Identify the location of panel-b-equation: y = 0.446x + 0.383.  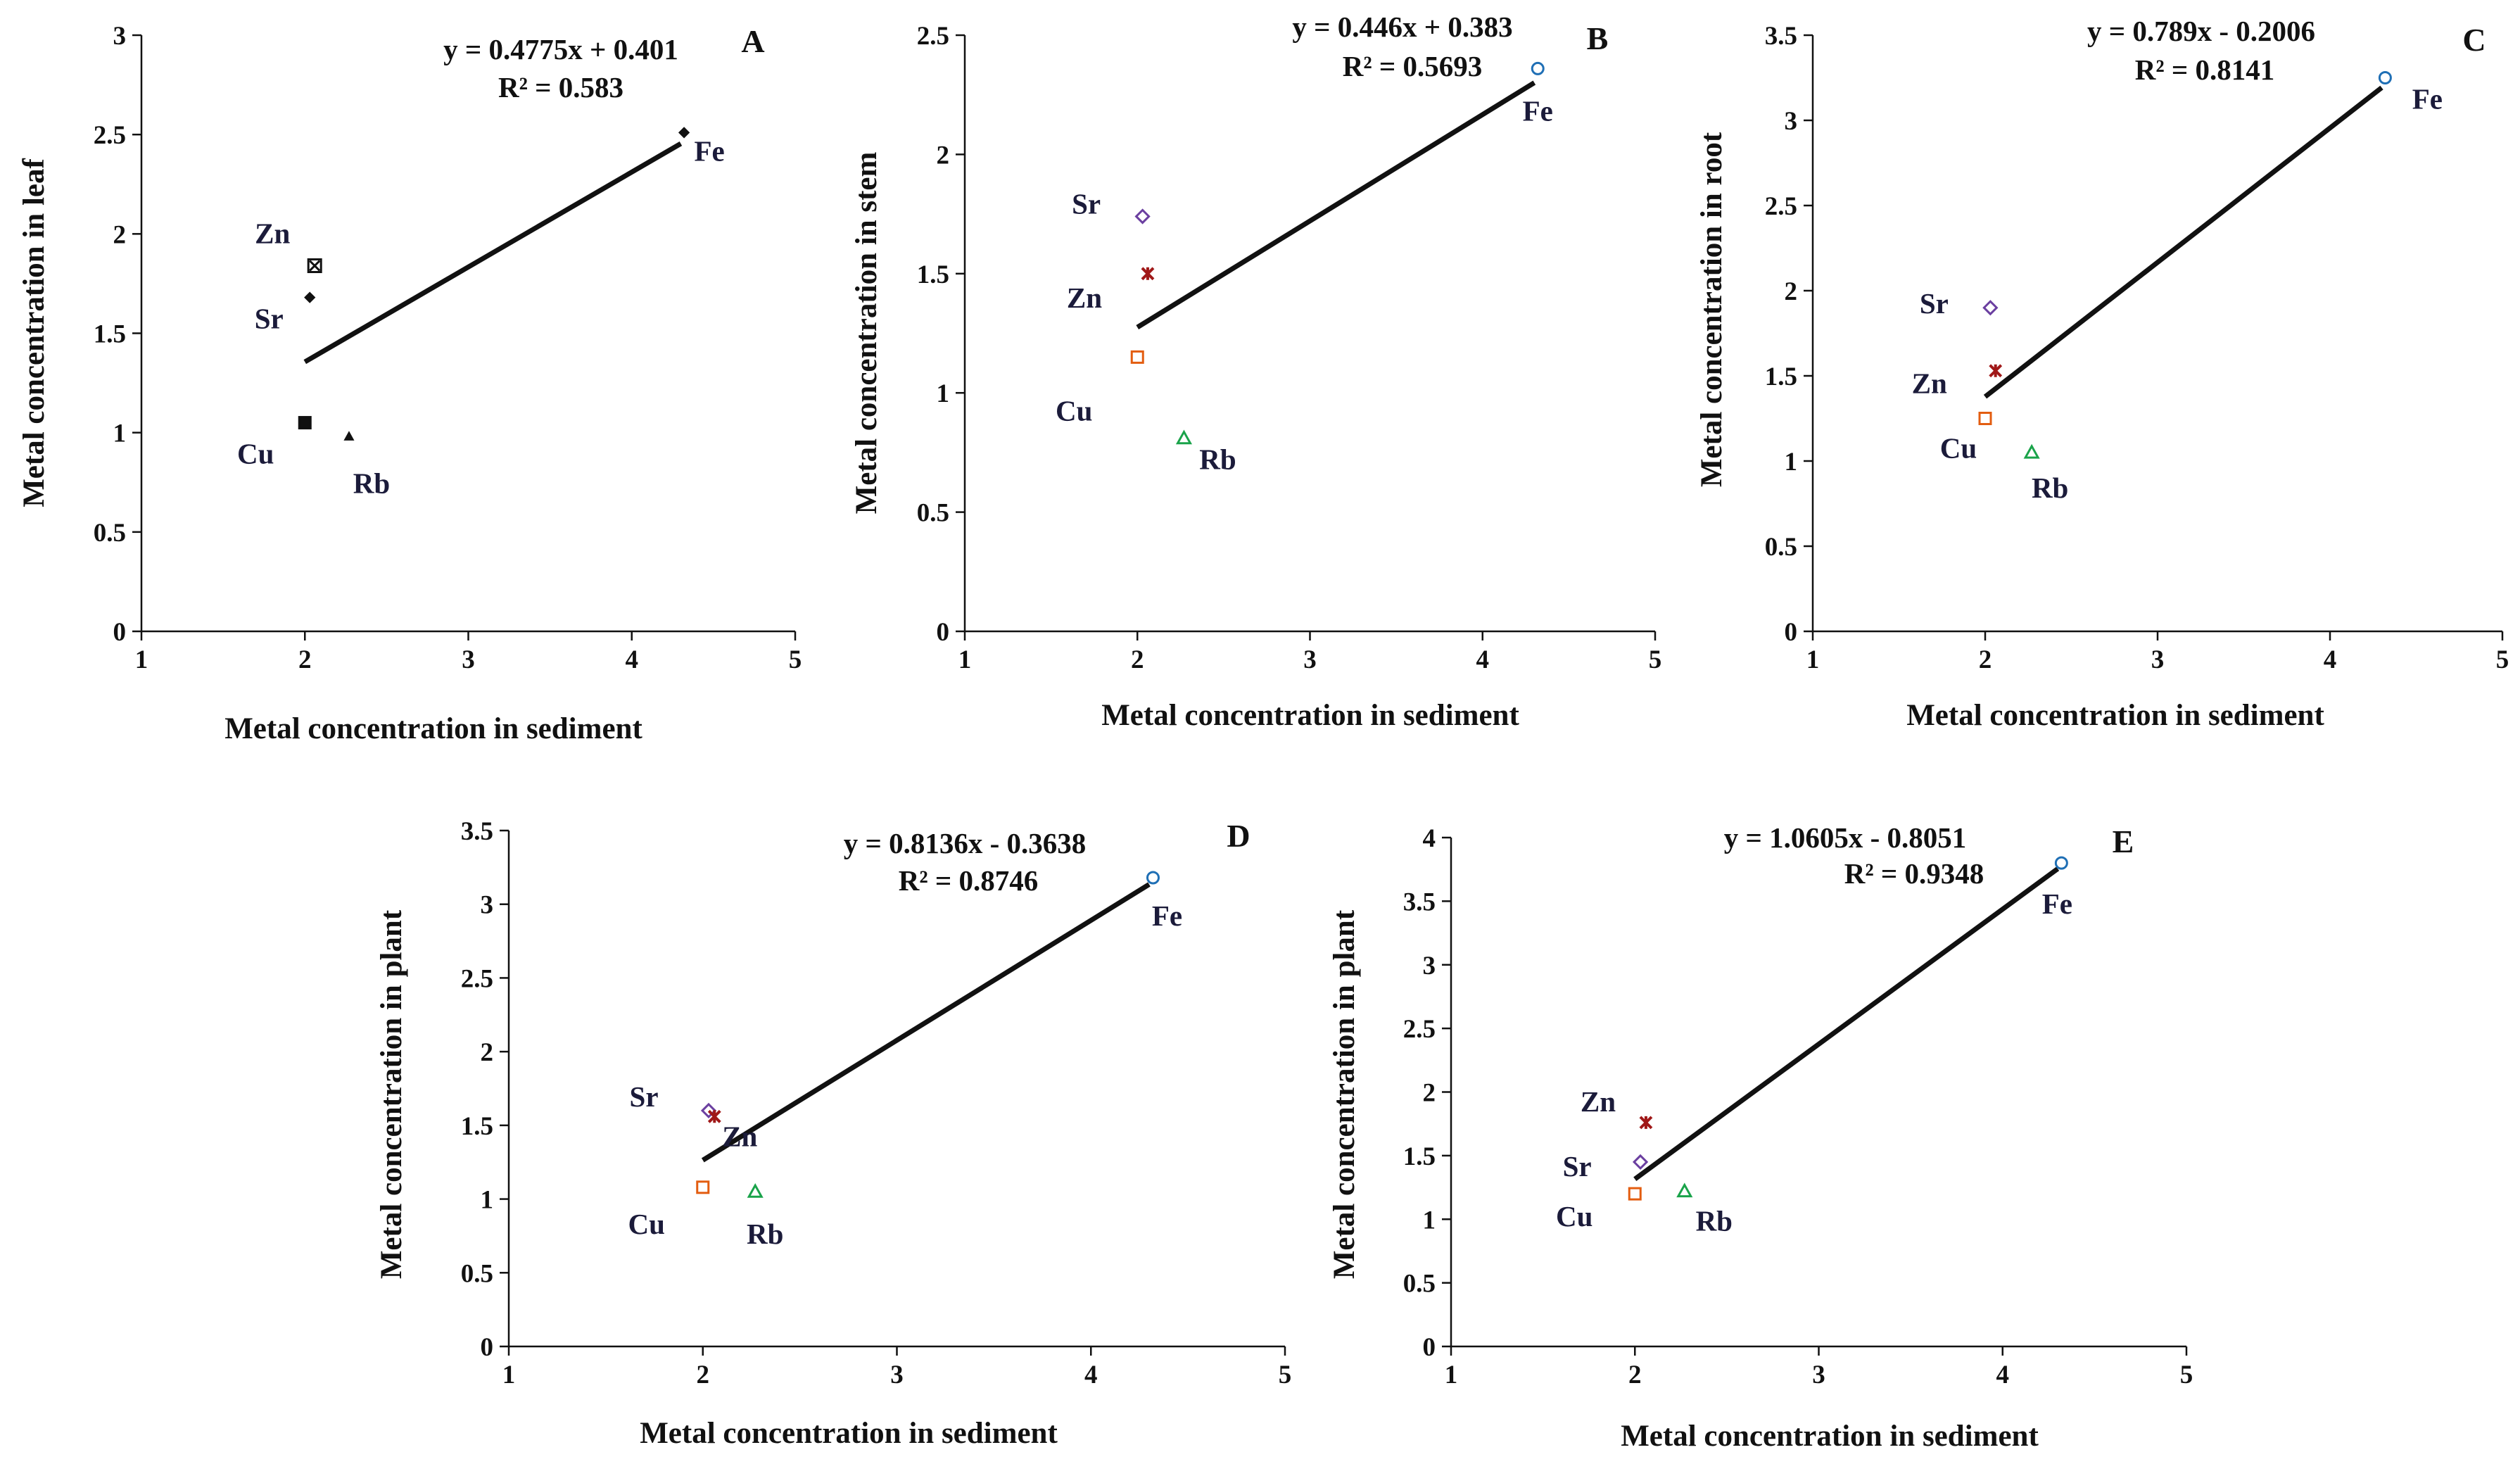
(1402, 27).